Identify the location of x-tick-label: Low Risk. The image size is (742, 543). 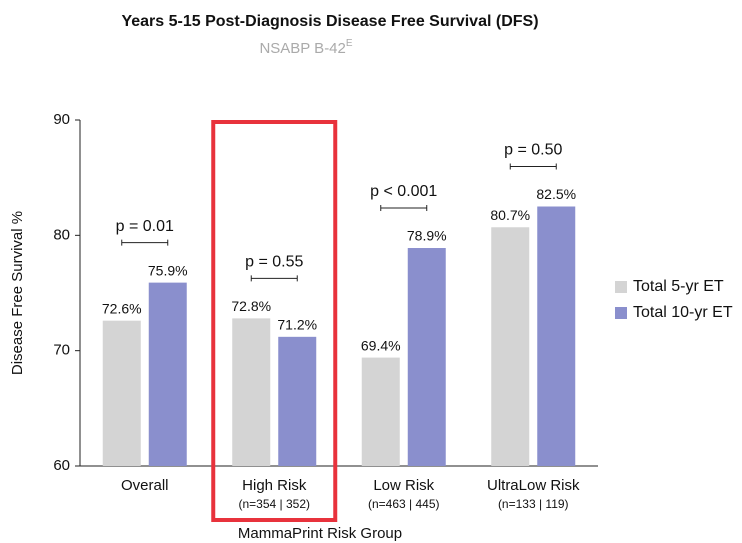
(403, 485).